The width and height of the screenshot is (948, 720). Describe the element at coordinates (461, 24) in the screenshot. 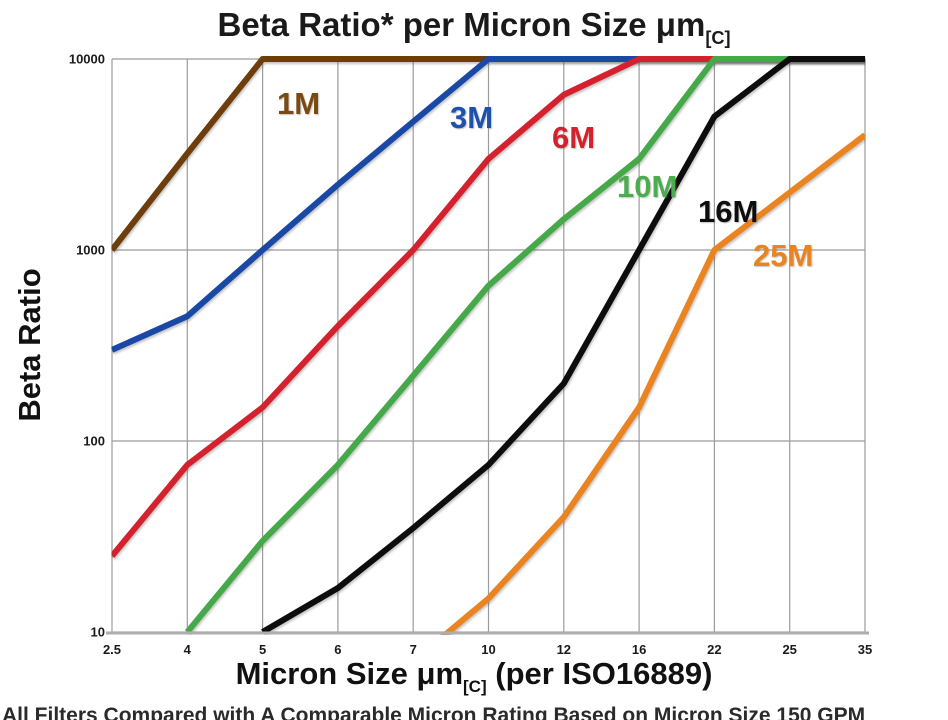

I see `chart-title-main: Beta Ratio* per Micron Size μm` at that location.